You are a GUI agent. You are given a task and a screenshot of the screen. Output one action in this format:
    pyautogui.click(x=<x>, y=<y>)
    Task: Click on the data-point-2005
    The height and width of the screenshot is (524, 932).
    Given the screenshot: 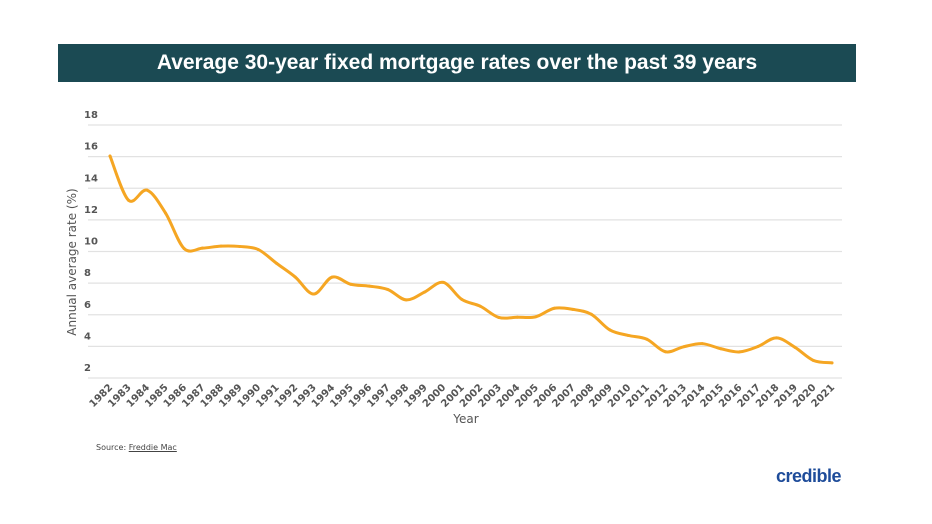 What is the action you would take?
    pyautogui.click(x=536, y=317)
    